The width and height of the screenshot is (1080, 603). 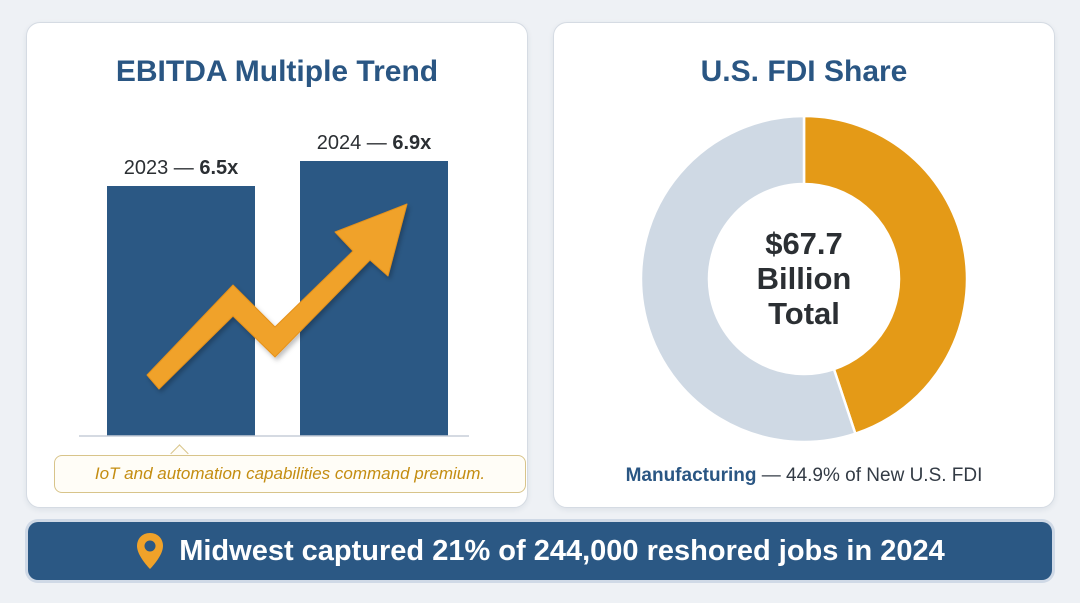 I want to click on donut-hole, so click(x=804, y=279).